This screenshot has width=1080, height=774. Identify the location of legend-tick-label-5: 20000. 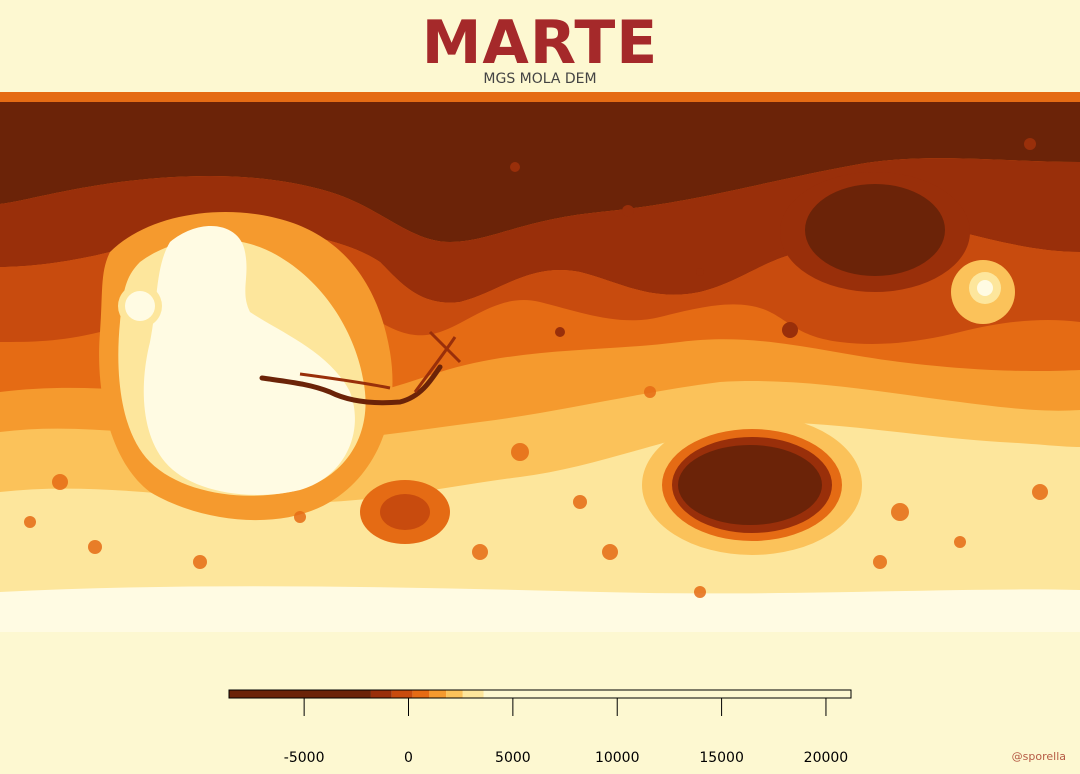
(826, 758).